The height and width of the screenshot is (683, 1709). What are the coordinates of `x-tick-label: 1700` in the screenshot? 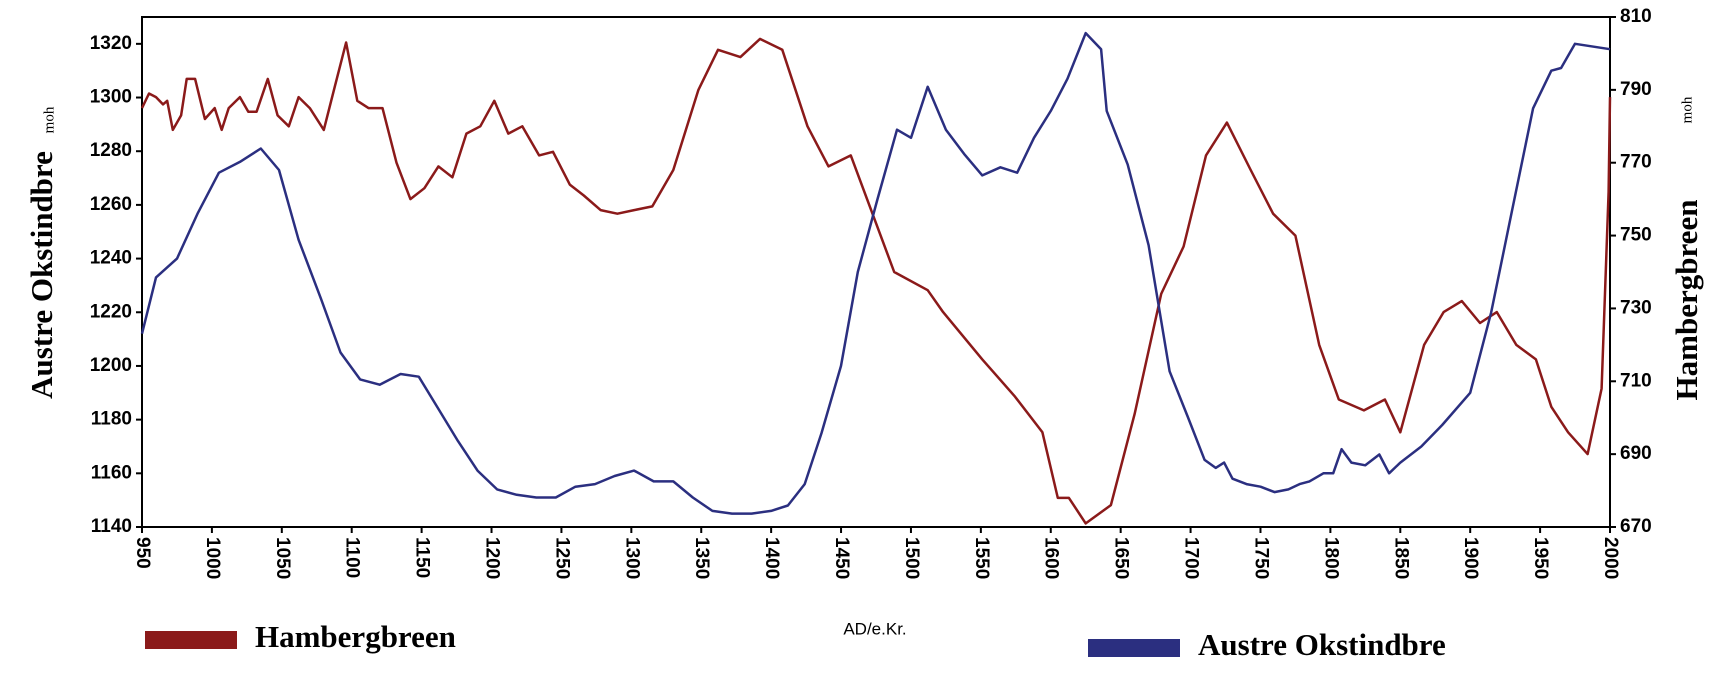 It's located at (1191, 558).